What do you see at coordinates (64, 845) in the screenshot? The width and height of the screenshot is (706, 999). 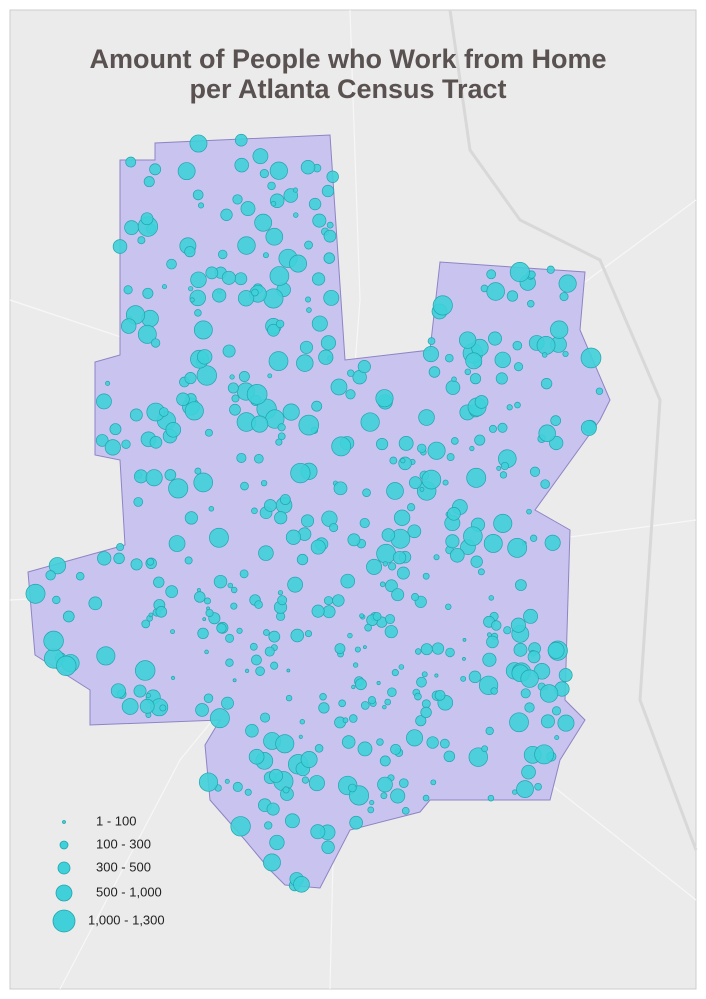 I see `legend-symbol` at bounding box center [64, 845].